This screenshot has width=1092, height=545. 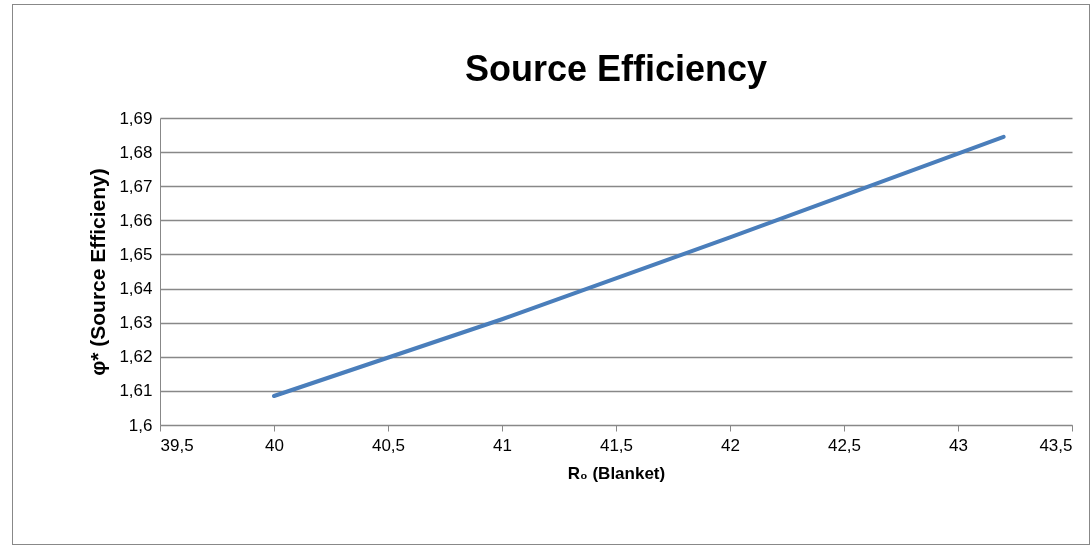 I want to click on y-axis-title: φ* (Source Efficieny), so click(x=98, y=272).